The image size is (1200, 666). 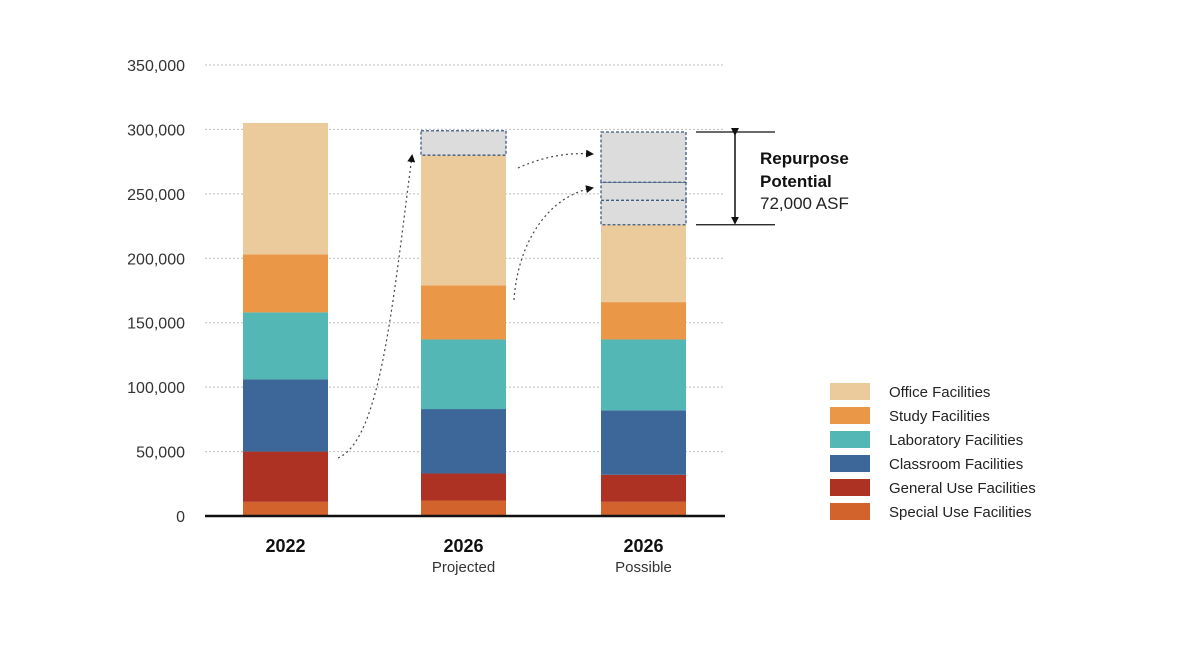 What do you see at coordinates (156, 66) in the screenshot?
I see `y-tick-label: 350,000` at bounding box center [156, 66].